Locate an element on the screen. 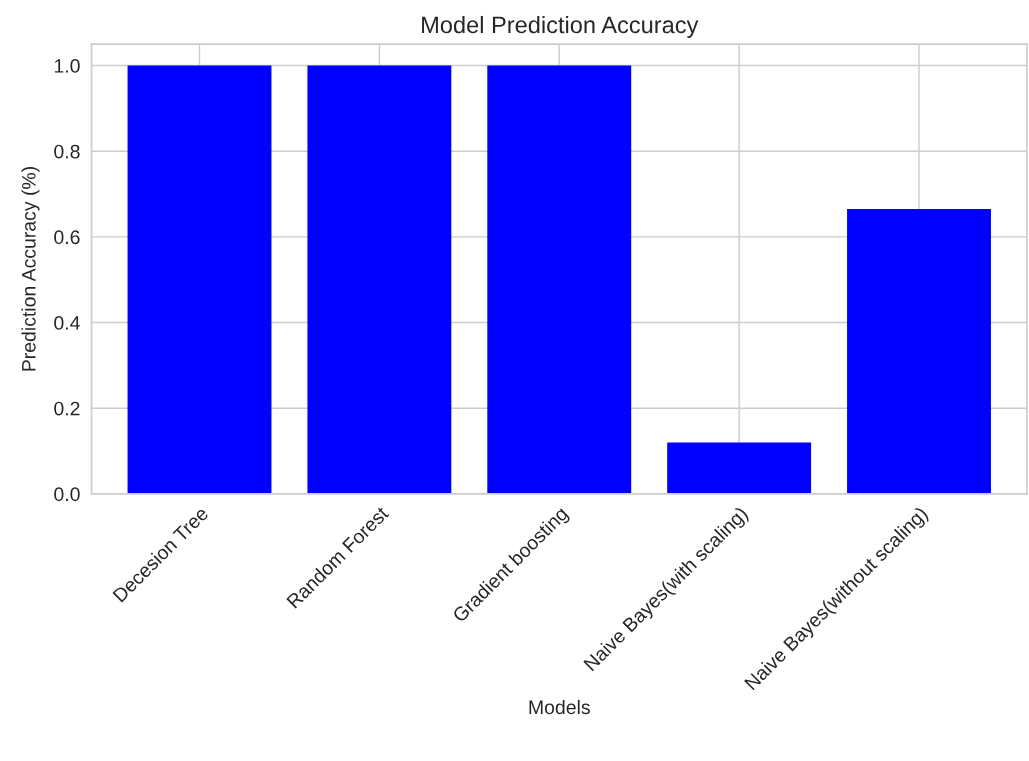  chart-title: Model Prediction Accuracy is located at coordinates (560, 26).